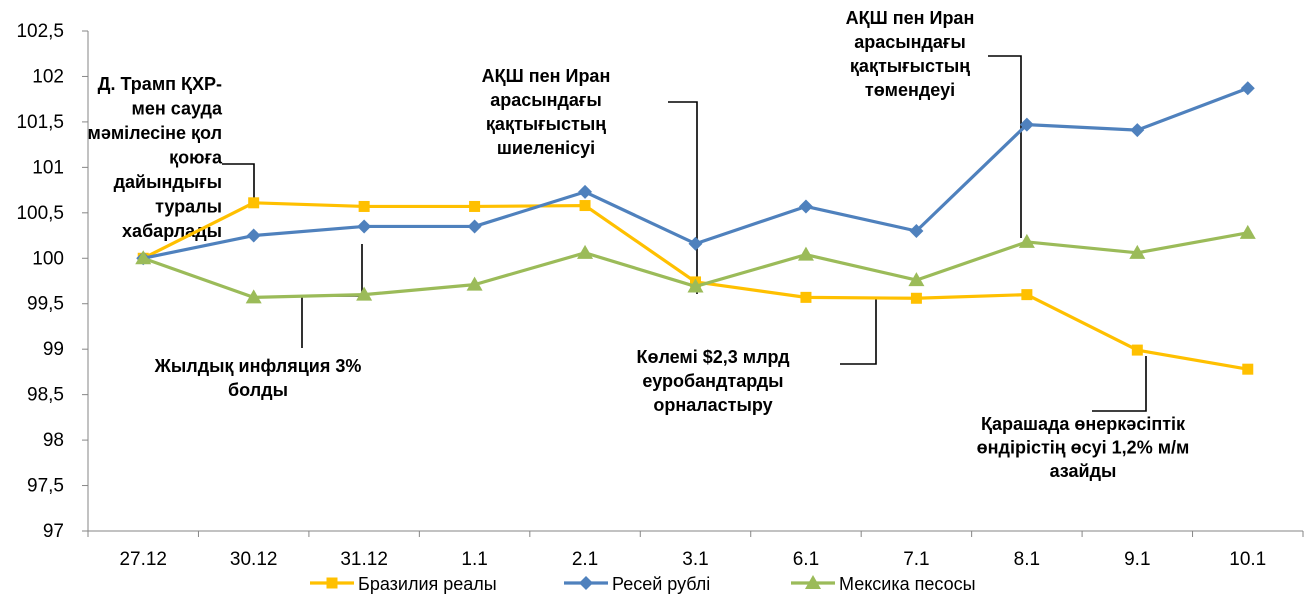  Describe the element at coordinates (258, 390) in the screenshot. I see `annotation-line: болды` at that location.